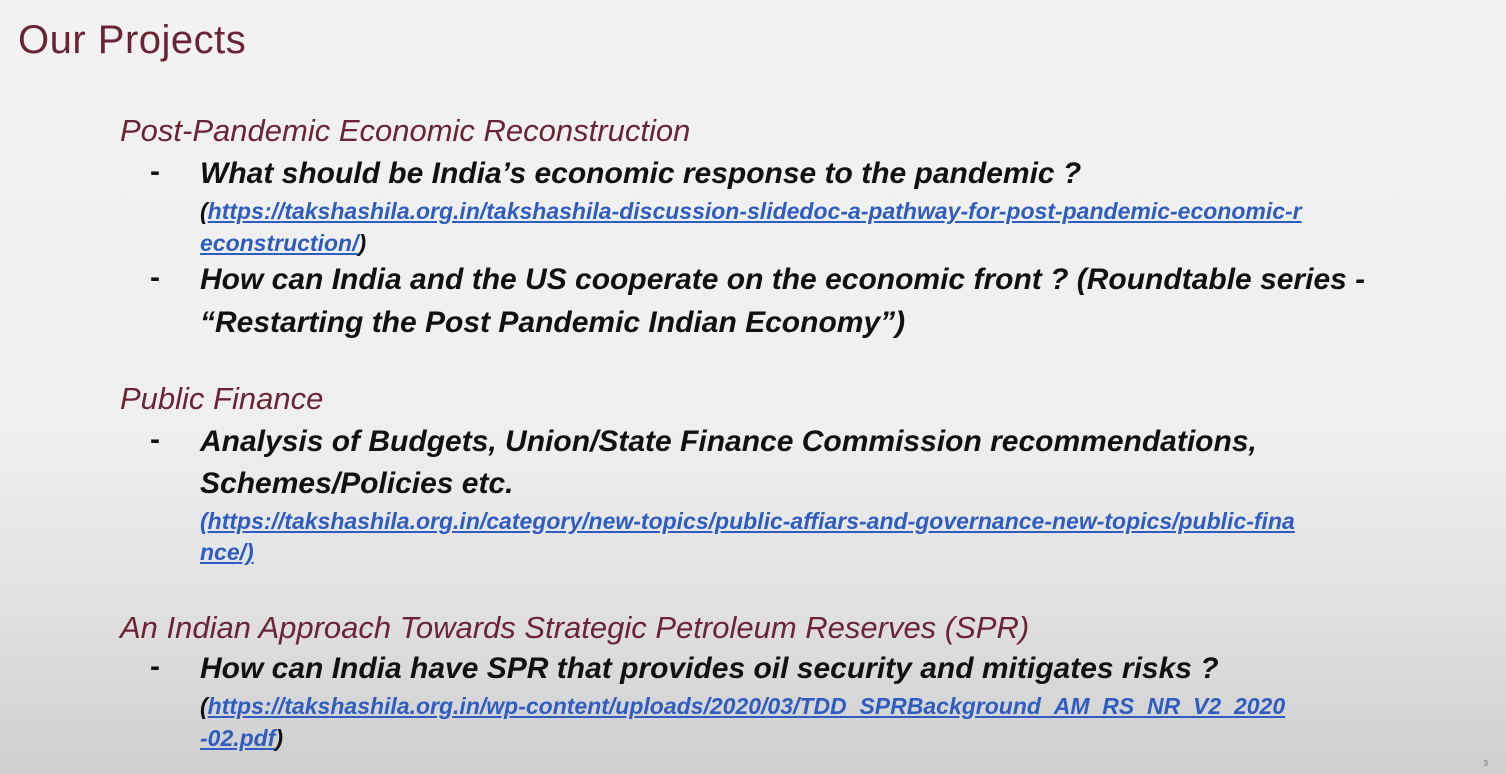 The width and height of the screenshot is (1506, 774). I want to click on link-row-economic-reconstruction-cont: econstruction/), so click(283, 243).